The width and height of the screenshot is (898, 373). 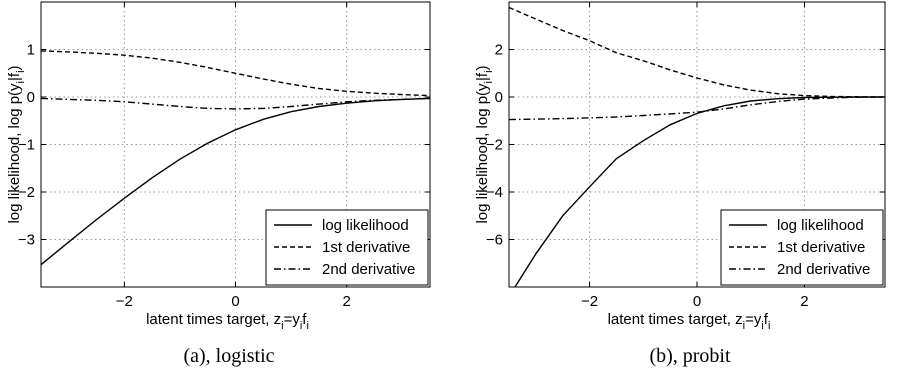 I want to click on figure-caption: (a), logistic, so click(x=228, y=356).